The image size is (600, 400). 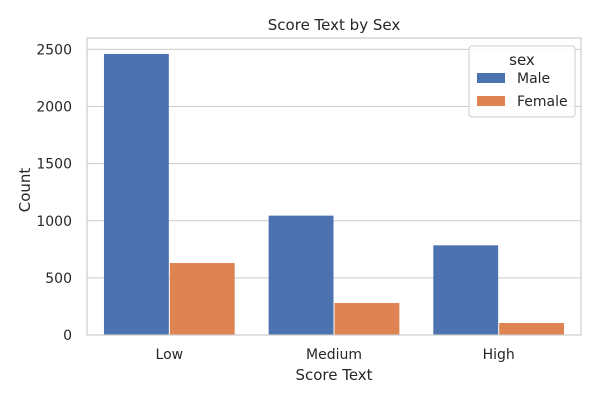 I want to click on bar-female-medium, so click(x=367, y=319).